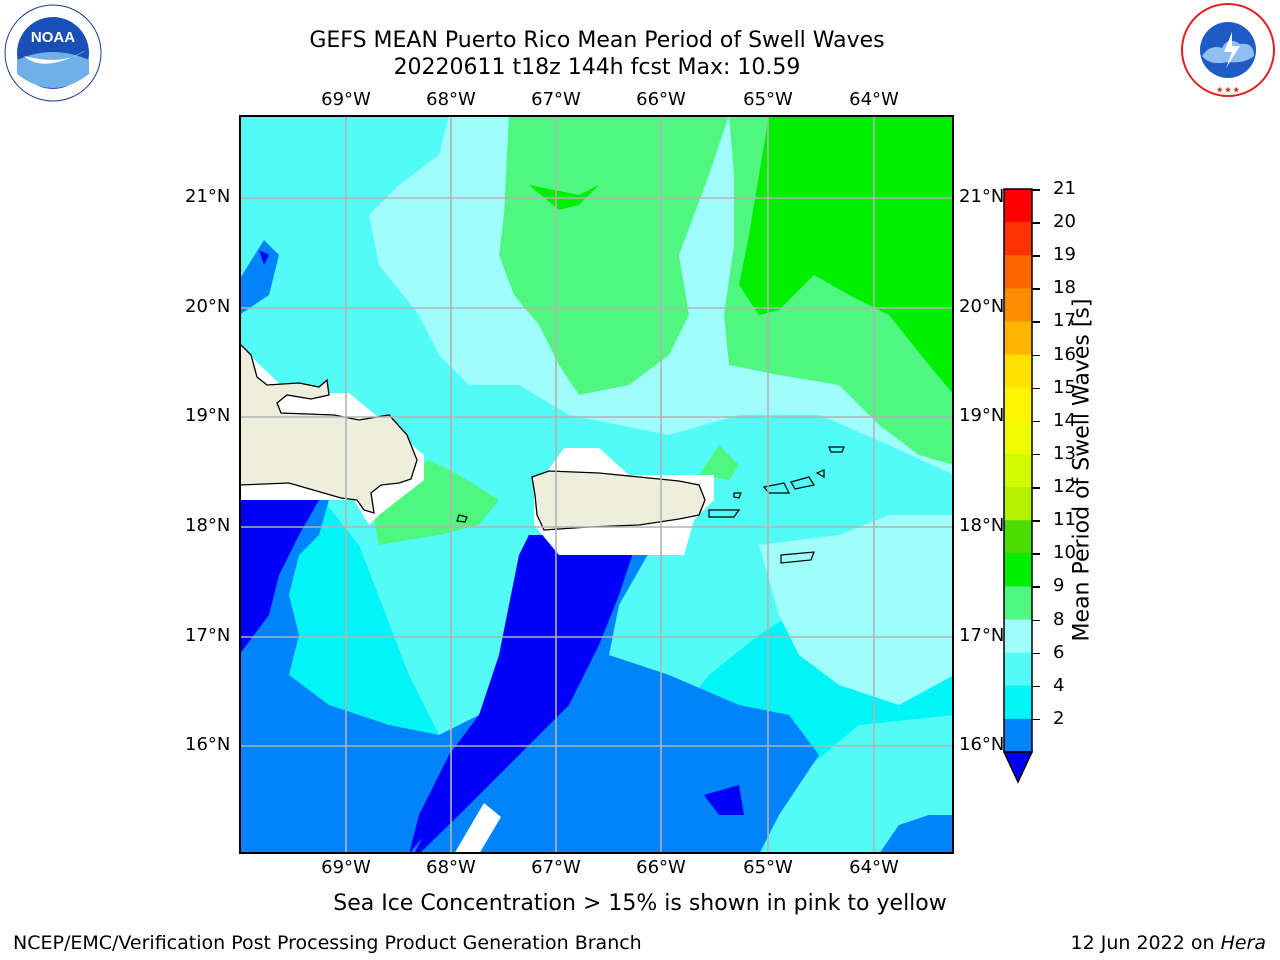  Describe the element at coordinates (1059, 652) in the screenshot. I see `colorbar-tick-label: 6` at that location.